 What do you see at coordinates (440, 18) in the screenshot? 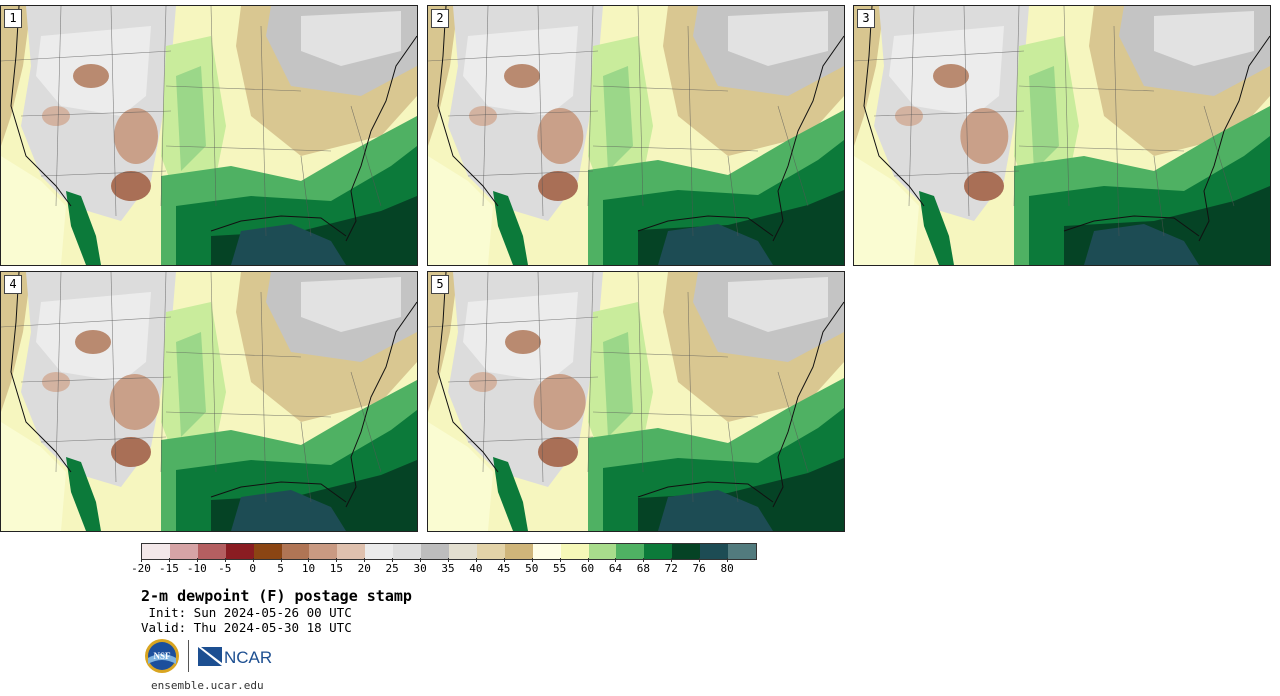
I see `stamp-label: 2` at bounding box center [440, 18].